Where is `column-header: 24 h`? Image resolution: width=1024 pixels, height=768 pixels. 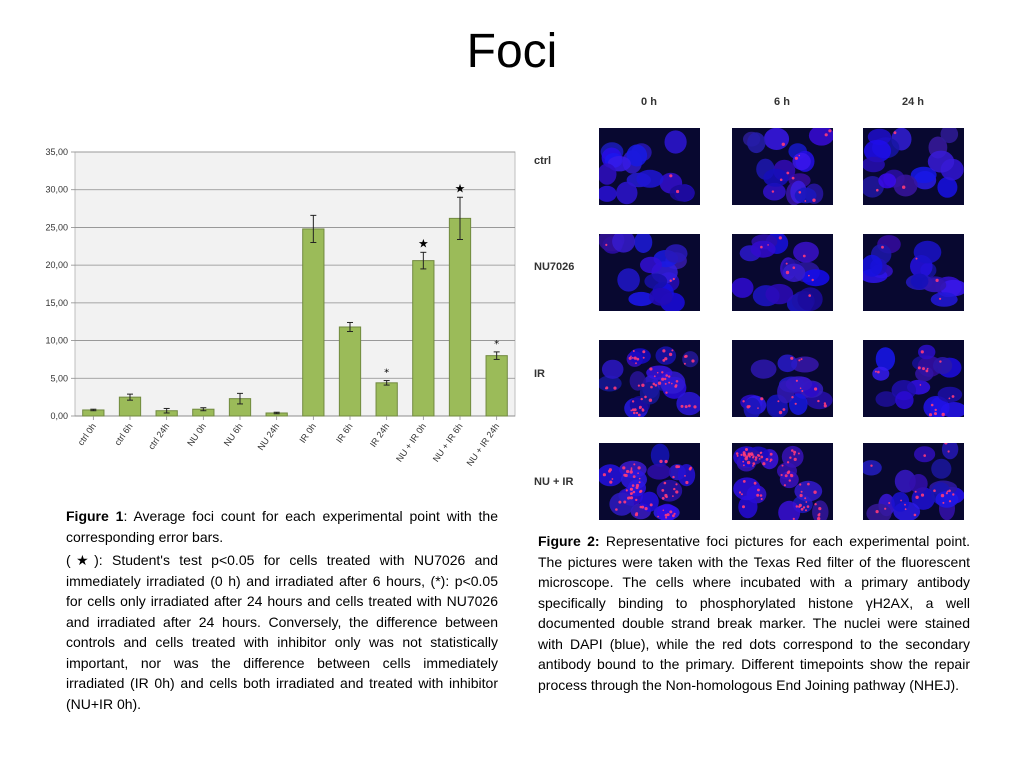 column-header: 24 h is located at coordinates (912, 102).